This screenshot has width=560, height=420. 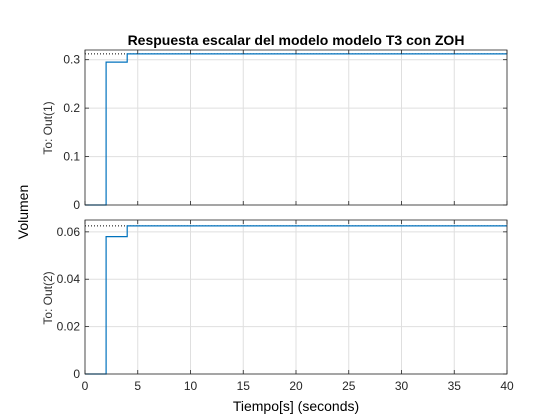 What do you see at coordinates (69, 327) in the screenshot?
I see `subplot-out2-ytick-label: 0.02` at bounding box center [69, 327].